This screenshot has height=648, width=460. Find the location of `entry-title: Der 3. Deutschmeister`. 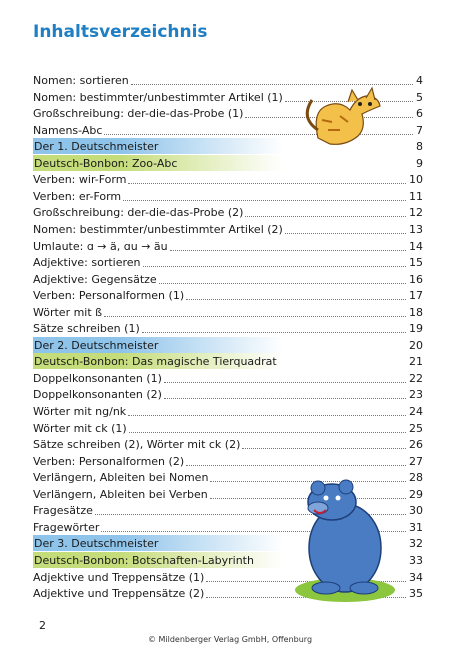

entry-title: Der 3. Deutschmeister is located at coordinates (96, 544).